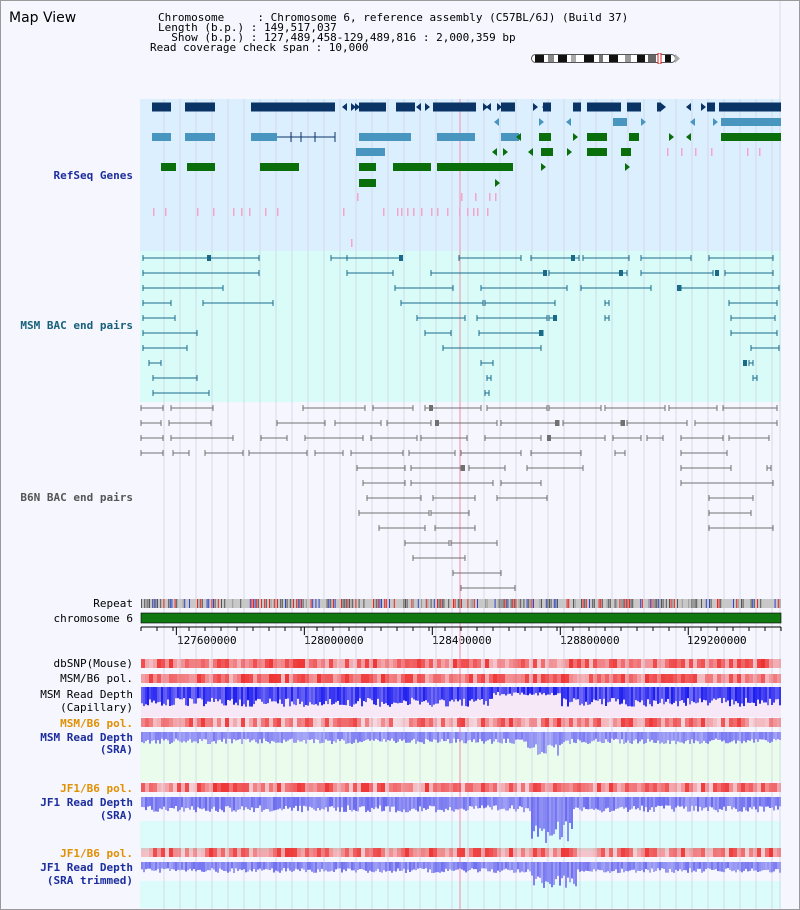 The height and width of the screenshot is (910, 800). I want to click on label-msm-bac-end-pairs: MSM BAC end pairs, so click(76, 325).